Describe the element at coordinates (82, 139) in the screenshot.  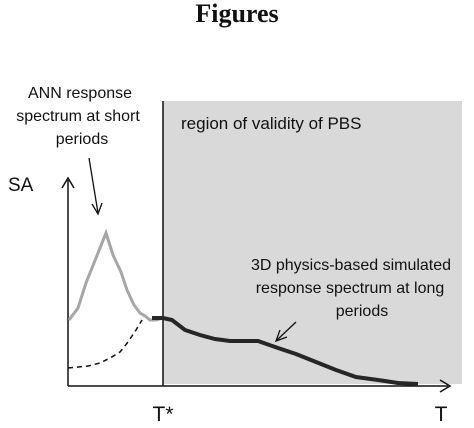
I see `ann-label-line-3: periods` at that location.